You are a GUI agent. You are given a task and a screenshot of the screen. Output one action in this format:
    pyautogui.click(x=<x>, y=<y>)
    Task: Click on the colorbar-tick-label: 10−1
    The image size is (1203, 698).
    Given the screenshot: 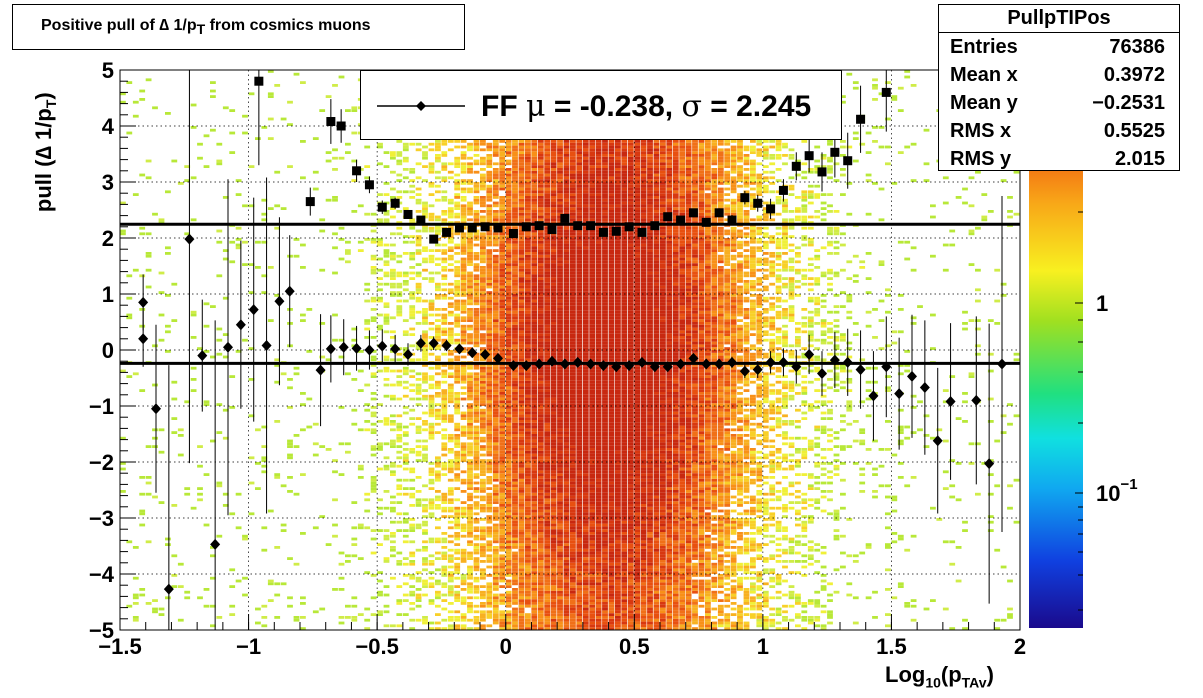 What is the action you would take?
    pyautogui.click(x=1117, y=491)
    